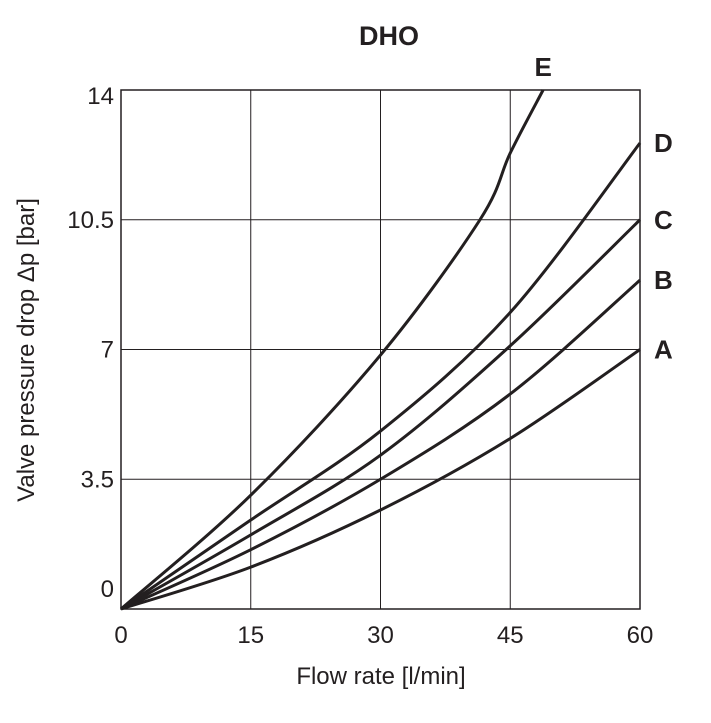 This screenshot has height=723, width=711. Describe the element at coordinates (250, 635) in the screenshot. I see `x-tick-label: 15` at that location.